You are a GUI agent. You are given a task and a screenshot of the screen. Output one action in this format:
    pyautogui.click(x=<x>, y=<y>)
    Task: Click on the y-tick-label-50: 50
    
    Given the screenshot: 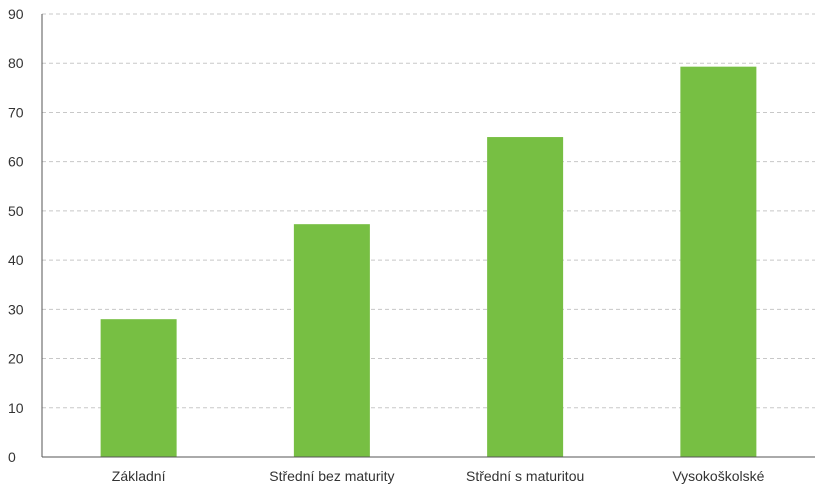 What is the action you would take?
    pyautogui.click(x=16, y=211)
    